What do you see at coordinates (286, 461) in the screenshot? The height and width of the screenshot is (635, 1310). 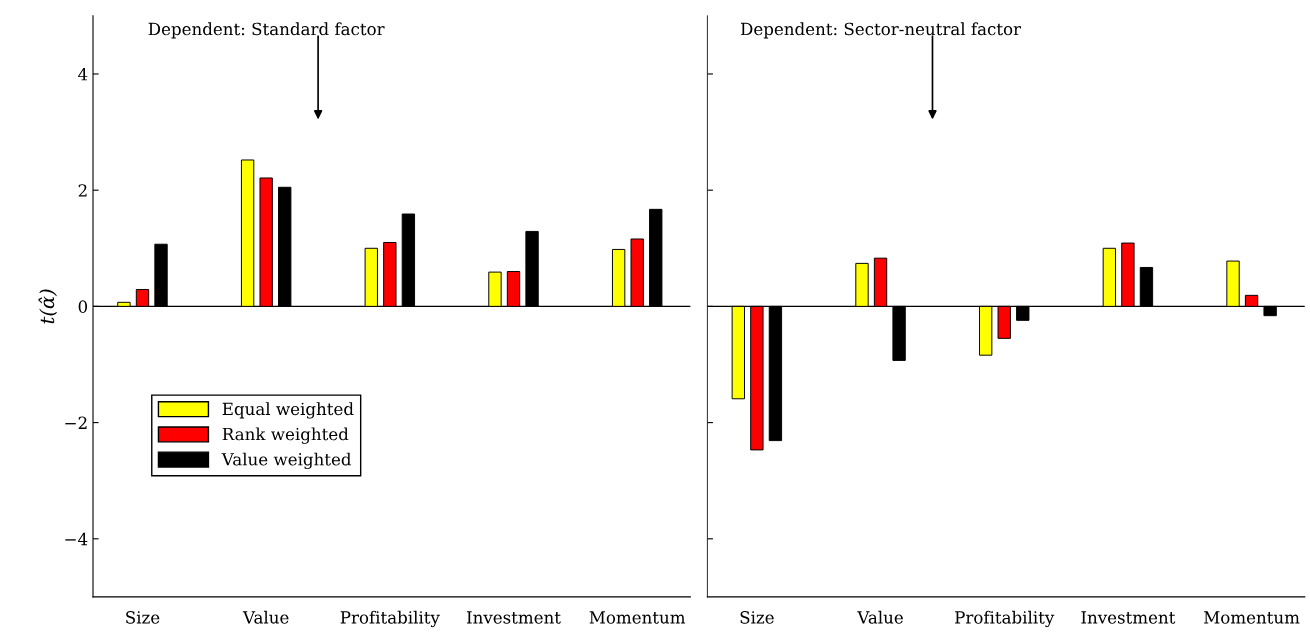 I see `legend-label: Value weighted` at bounding box center [286, 461].